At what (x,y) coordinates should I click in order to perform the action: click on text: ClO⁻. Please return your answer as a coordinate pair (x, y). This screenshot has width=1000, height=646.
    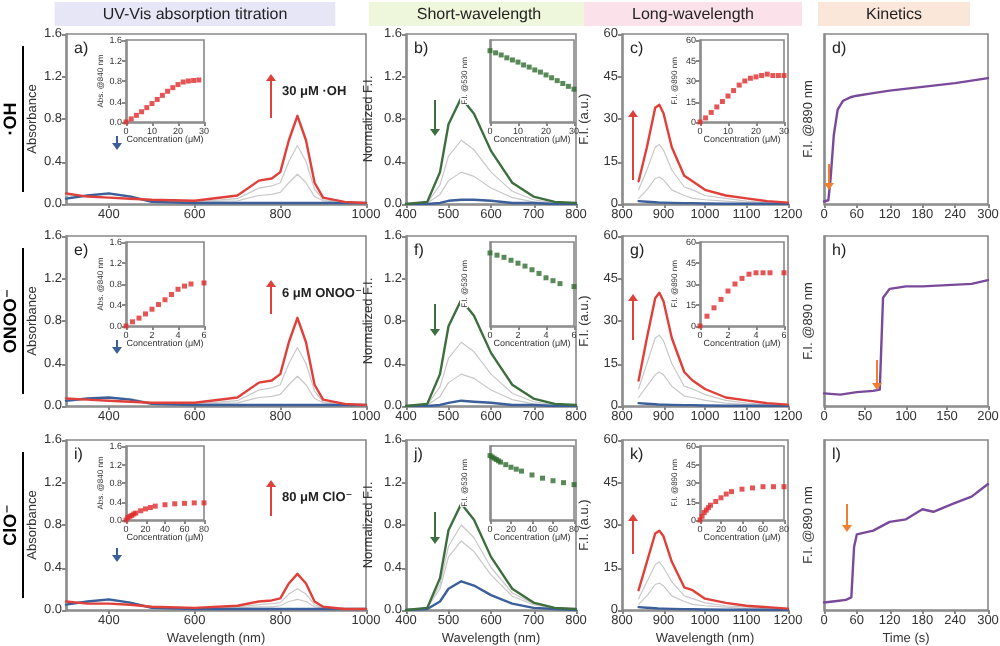
    Looking at the image, I should click on (10, 524).